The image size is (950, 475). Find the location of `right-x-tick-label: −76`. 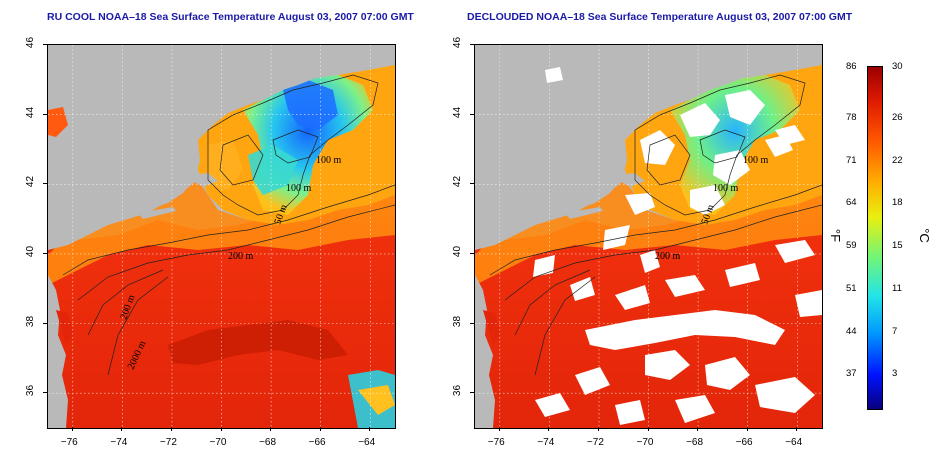

right-x-tick-label: −76 is located at coordinates (496, 442).